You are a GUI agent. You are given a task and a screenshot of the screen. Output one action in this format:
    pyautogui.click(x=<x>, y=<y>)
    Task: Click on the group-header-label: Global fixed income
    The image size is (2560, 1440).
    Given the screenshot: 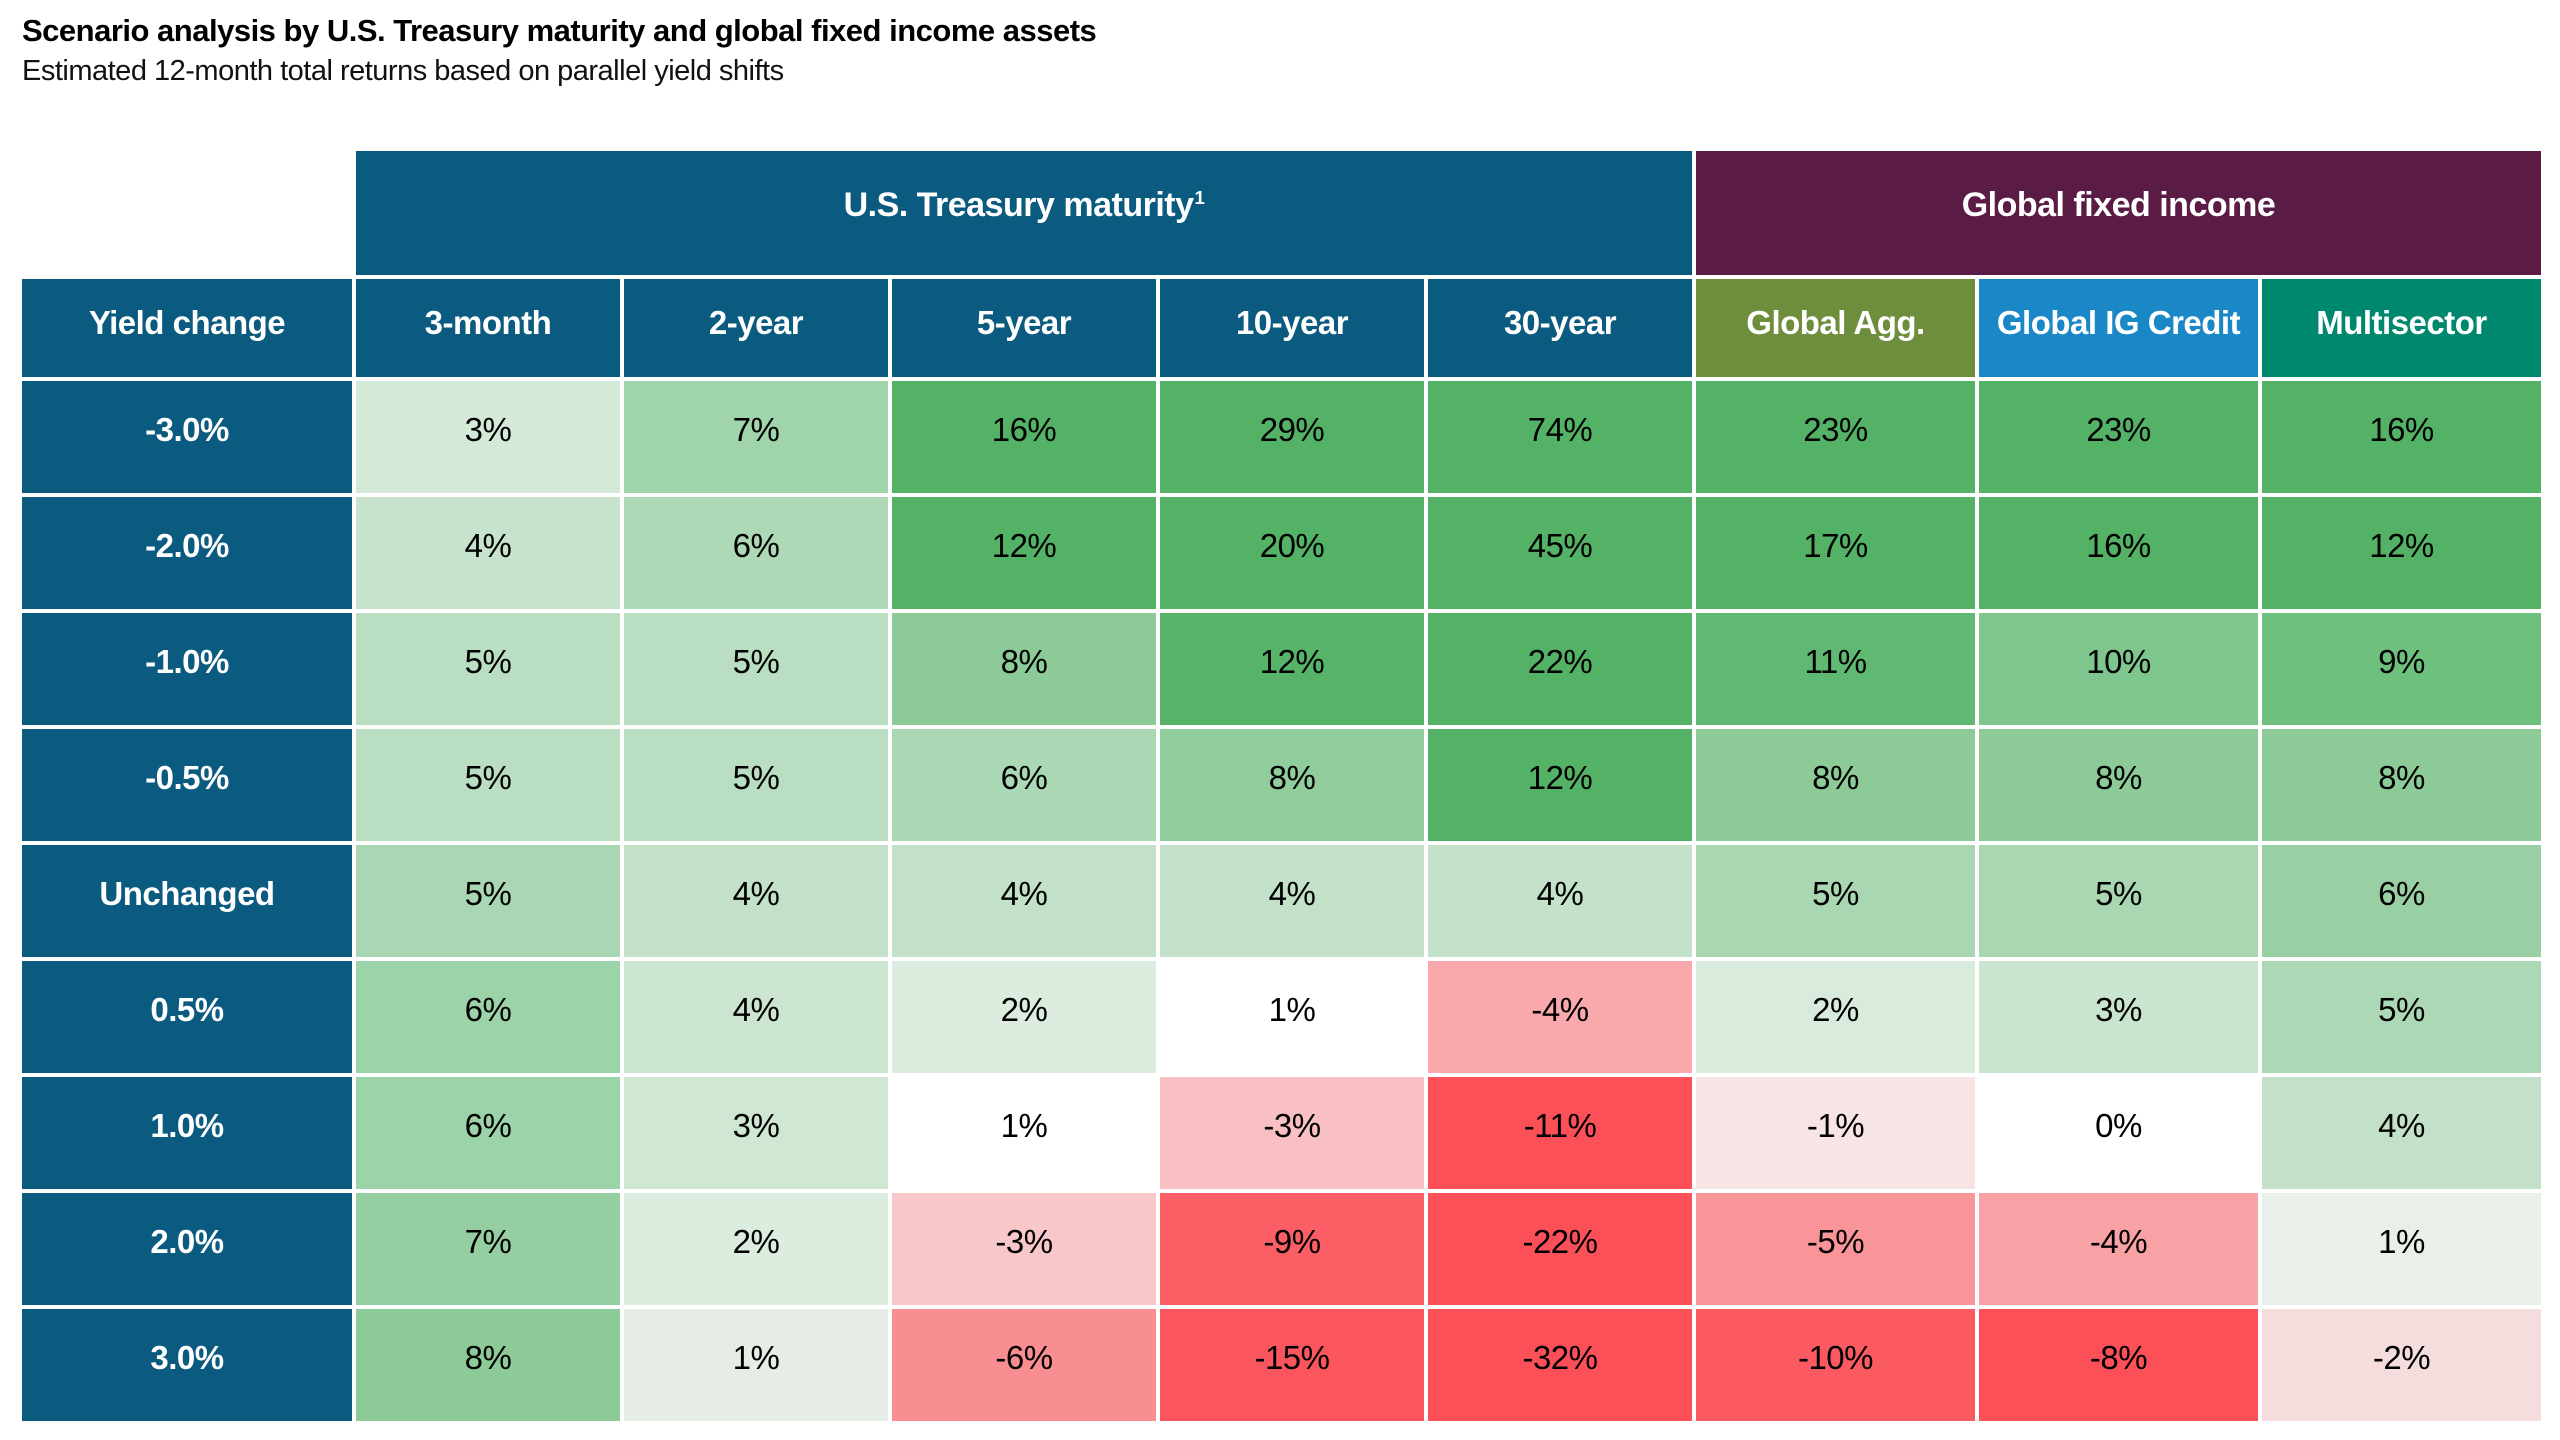 What is the action you would take?
    pyautogui.click(x=2118, y=205)
    